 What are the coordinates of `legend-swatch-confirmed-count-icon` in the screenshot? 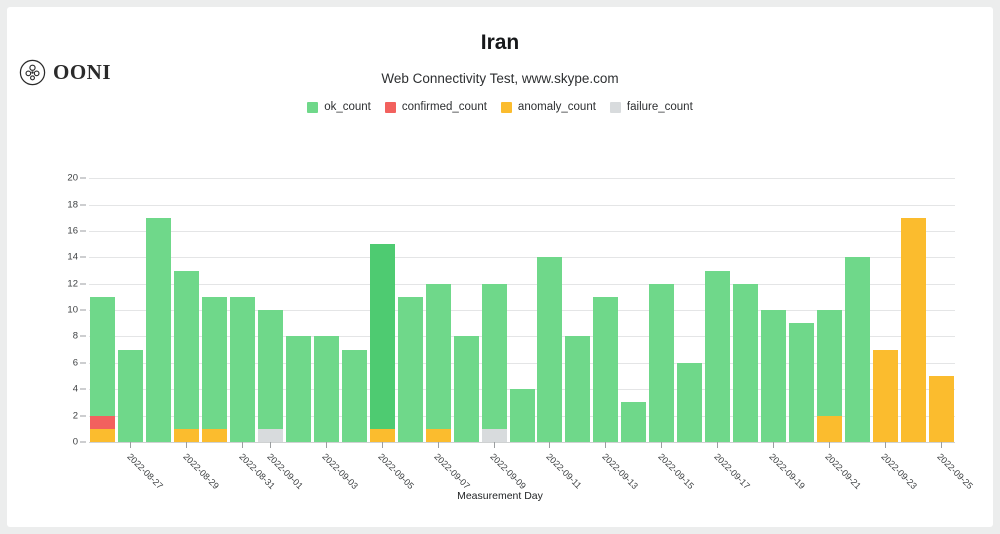 It's located at (390, 107).